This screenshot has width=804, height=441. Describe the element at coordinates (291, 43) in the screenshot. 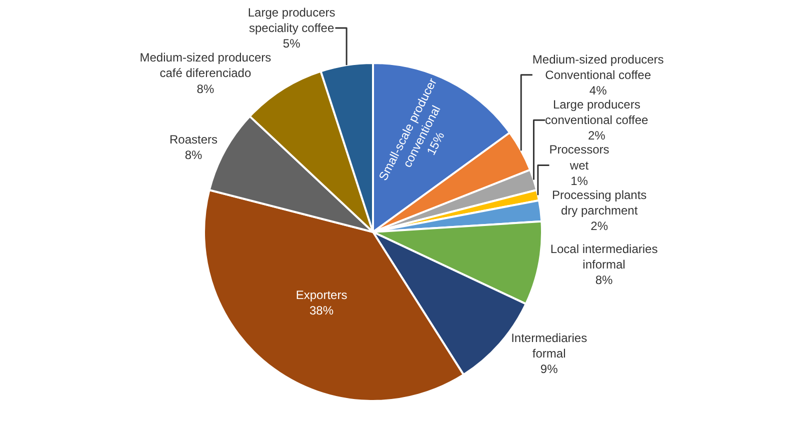

I see `data-label: 5%` at that location.